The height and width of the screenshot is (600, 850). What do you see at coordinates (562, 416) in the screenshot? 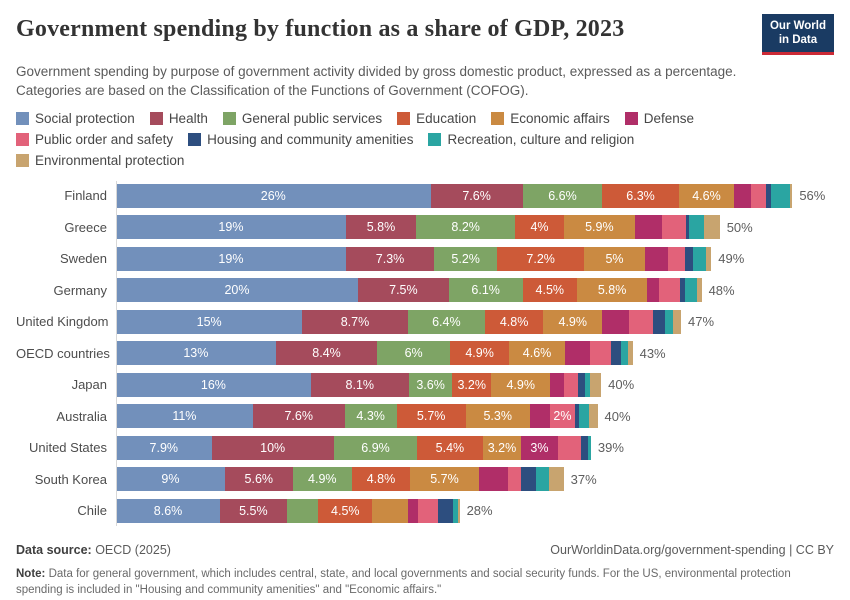
I see `bar-segment-public-order-and-safety: 2%` at bounding box center [562, 416].